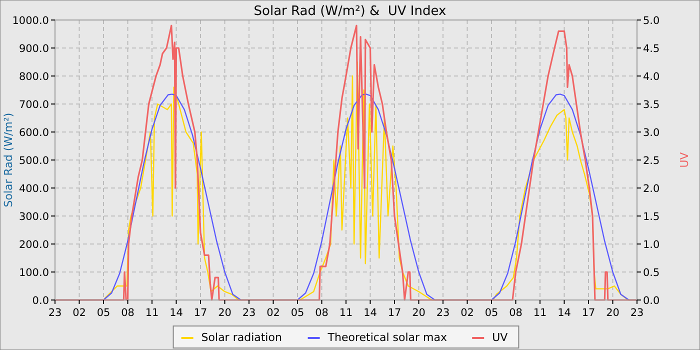 This screenshot has height=350, width=700. Describe the element at coordinates (651, 133) in the screenshot. I see `y2-tick-label: 3.0` at that location.